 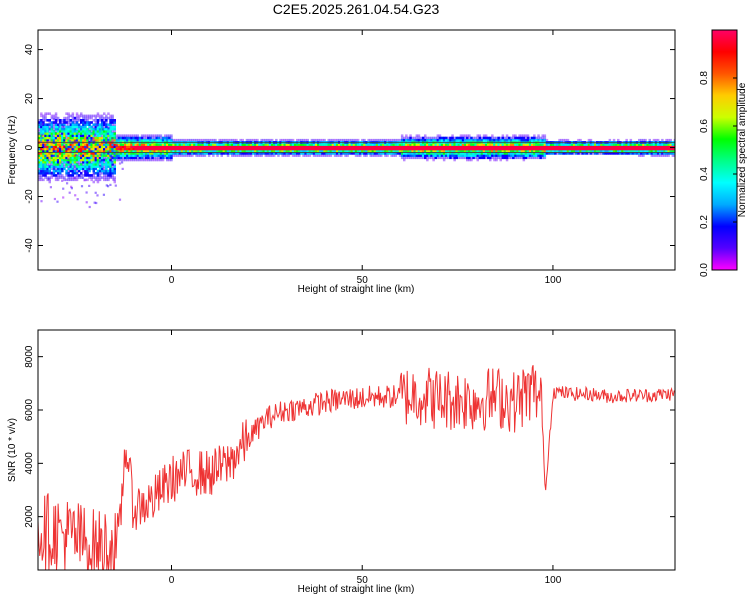 What do you see at coordinates (356, 289) in the screenshot?
I see `spectrogram-x-axis-label: Height of straight line (km)` at bounding box center [356, 289].